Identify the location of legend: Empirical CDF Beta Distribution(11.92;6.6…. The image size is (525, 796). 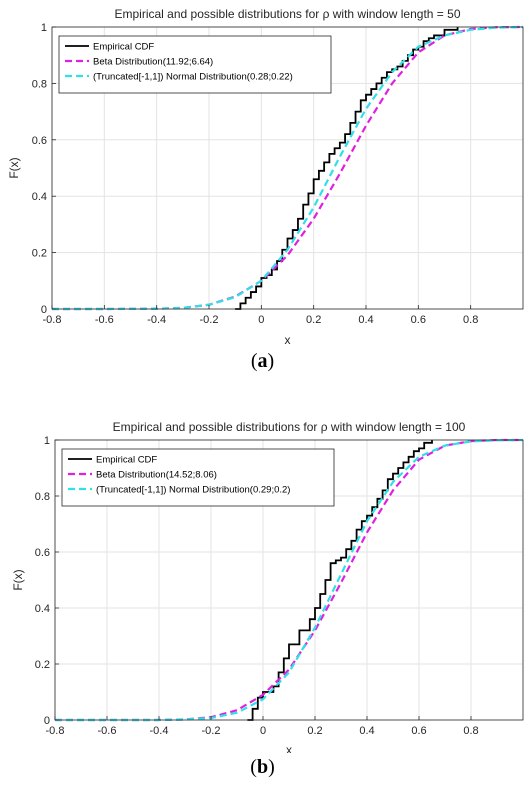
(195, 64).